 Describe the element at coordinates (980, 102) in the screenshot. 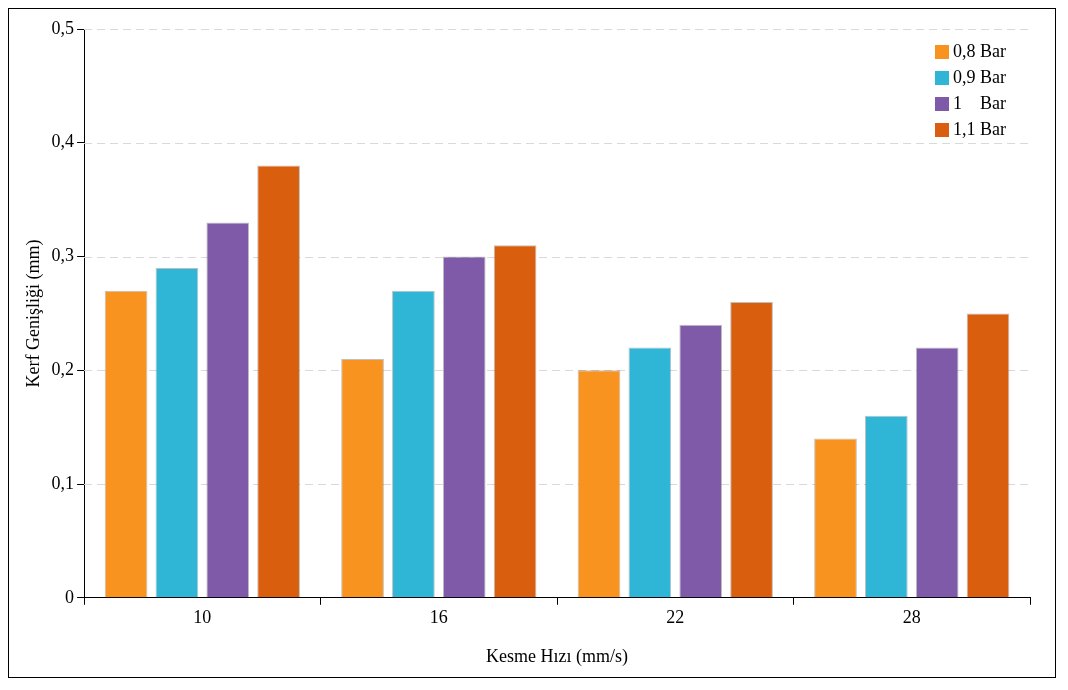

I see `legend-label: 1 Bar` at that location.